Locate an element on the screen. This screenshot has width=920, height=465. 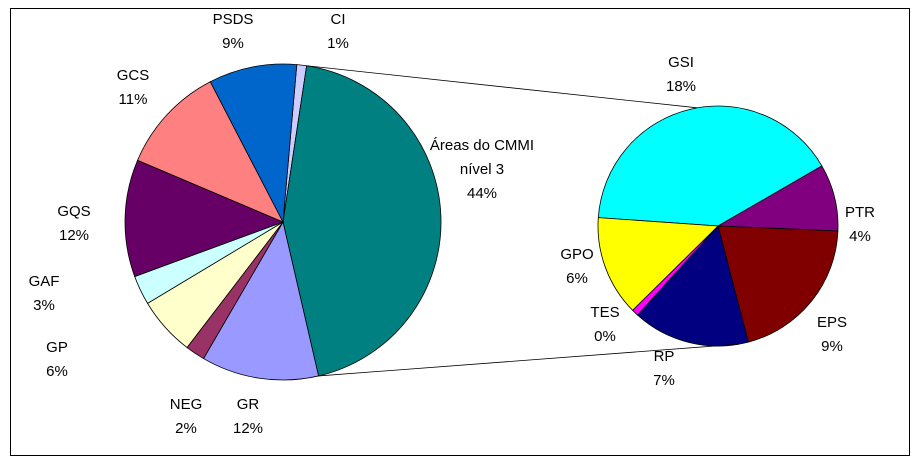
slice-percent: 1% is located at coordinates (338, 43).